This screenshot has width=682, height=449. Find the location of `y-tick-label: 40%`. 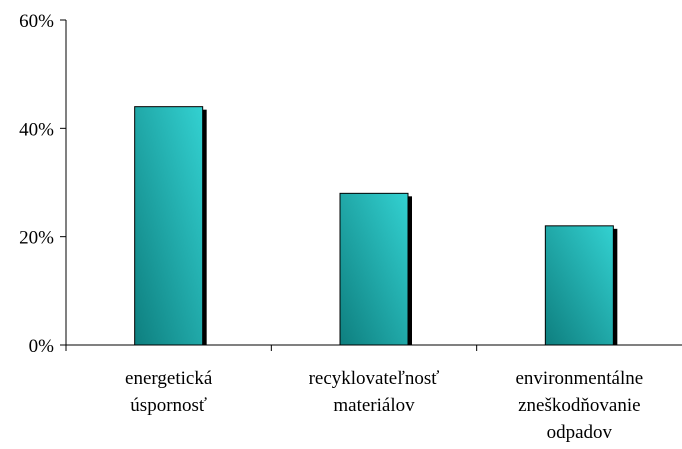

y-tick-label: 40% is located at coordinates (36, 129).